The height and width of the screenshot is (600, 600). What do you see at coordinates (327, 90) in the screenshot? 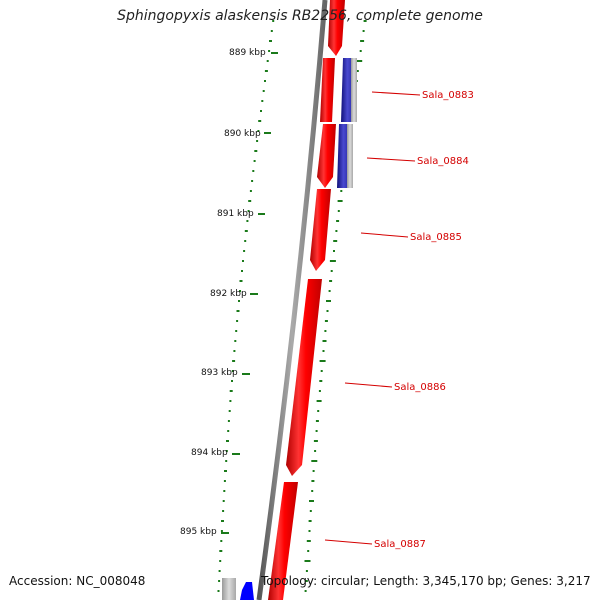
I see `gene-arrow-red-small` at bounding box center [327, 90].